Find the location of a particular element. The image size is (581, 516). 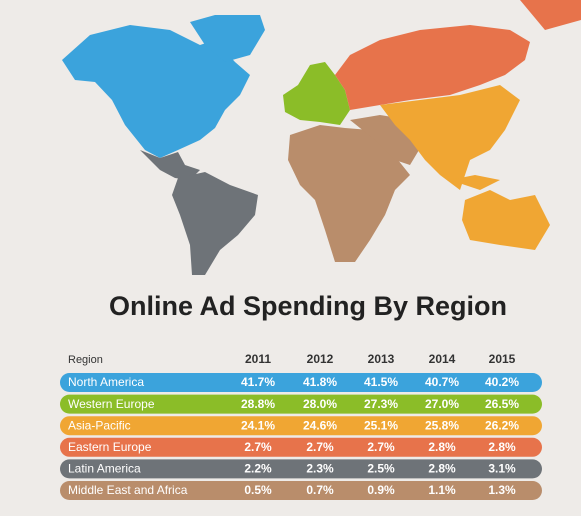

table-cell: 26.5% is located at coordinates (502, 404).